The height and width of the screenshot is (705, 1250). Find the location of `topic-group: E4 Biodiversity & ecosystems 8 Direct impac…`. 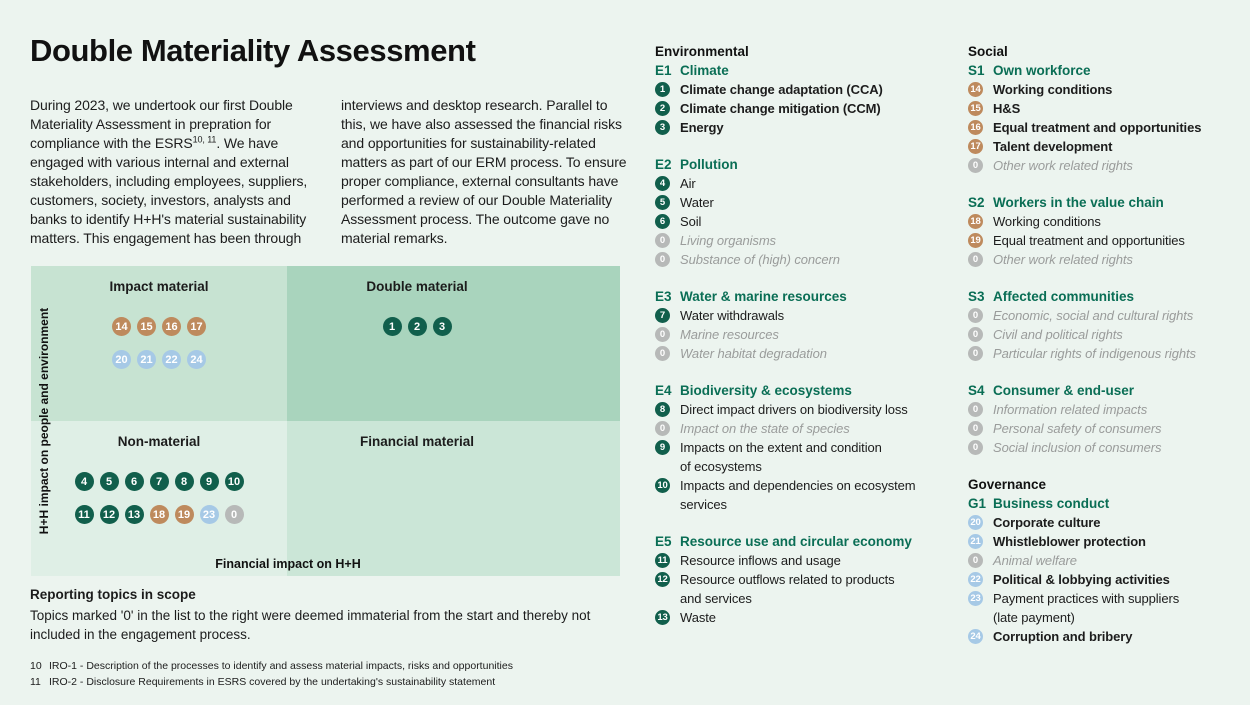

topic-group: E4 Biodiversity & ecosystems 8 Direct impac… is located at coordinates (803, 447).